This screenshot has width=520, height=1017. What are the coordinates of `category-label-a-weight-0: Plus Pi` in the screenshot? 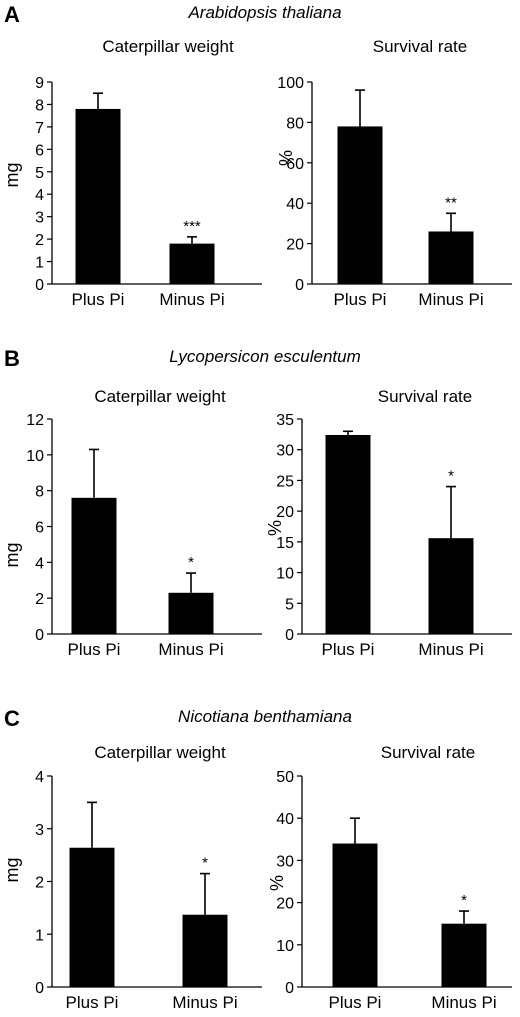 It's located at (98, 299).